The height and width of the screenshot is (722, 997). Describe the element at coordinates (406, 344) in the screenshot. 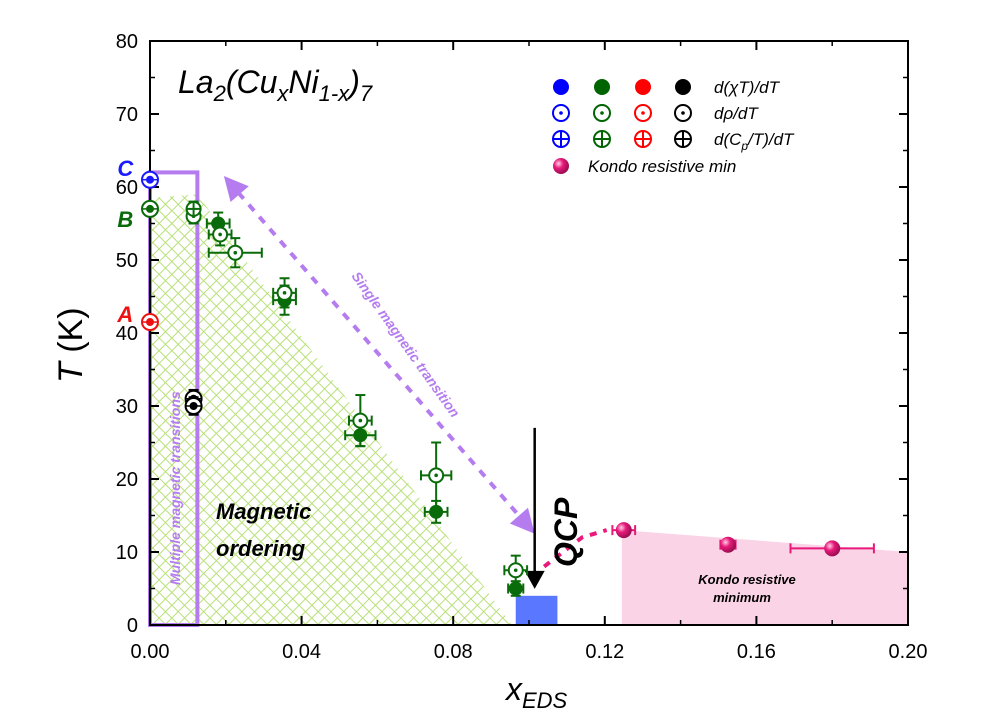

I see `single-transition-label: Single magnetic transition` at that location.